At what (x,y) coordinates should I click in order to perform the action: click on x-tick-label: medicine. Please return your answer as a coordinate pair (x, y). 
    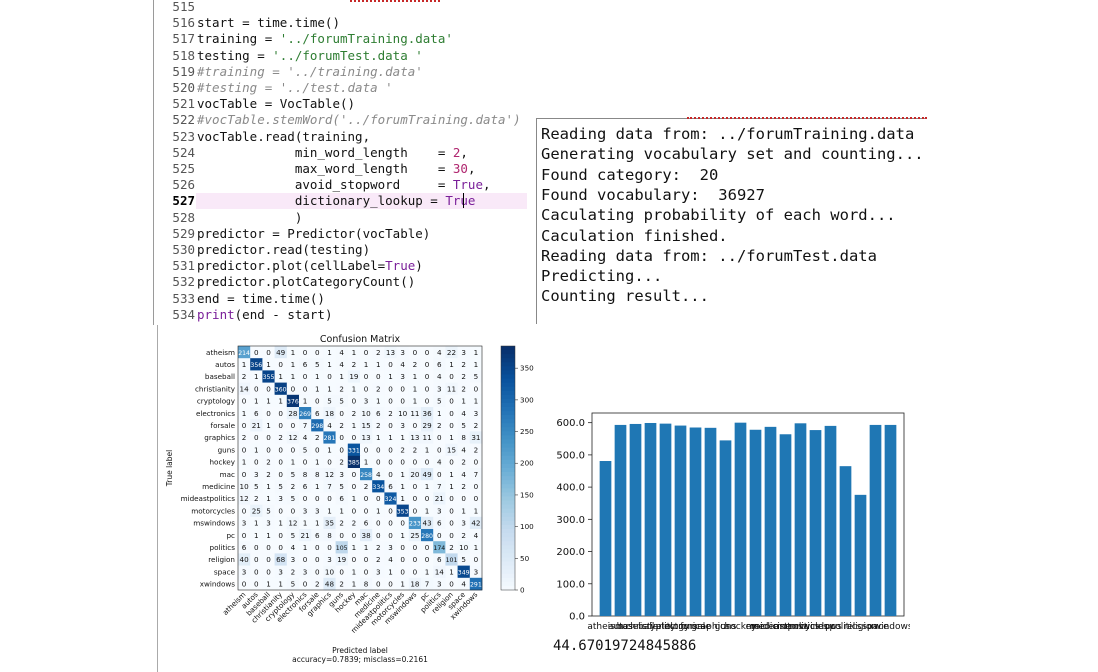
    Looking at the image, I should click on (771, 627).